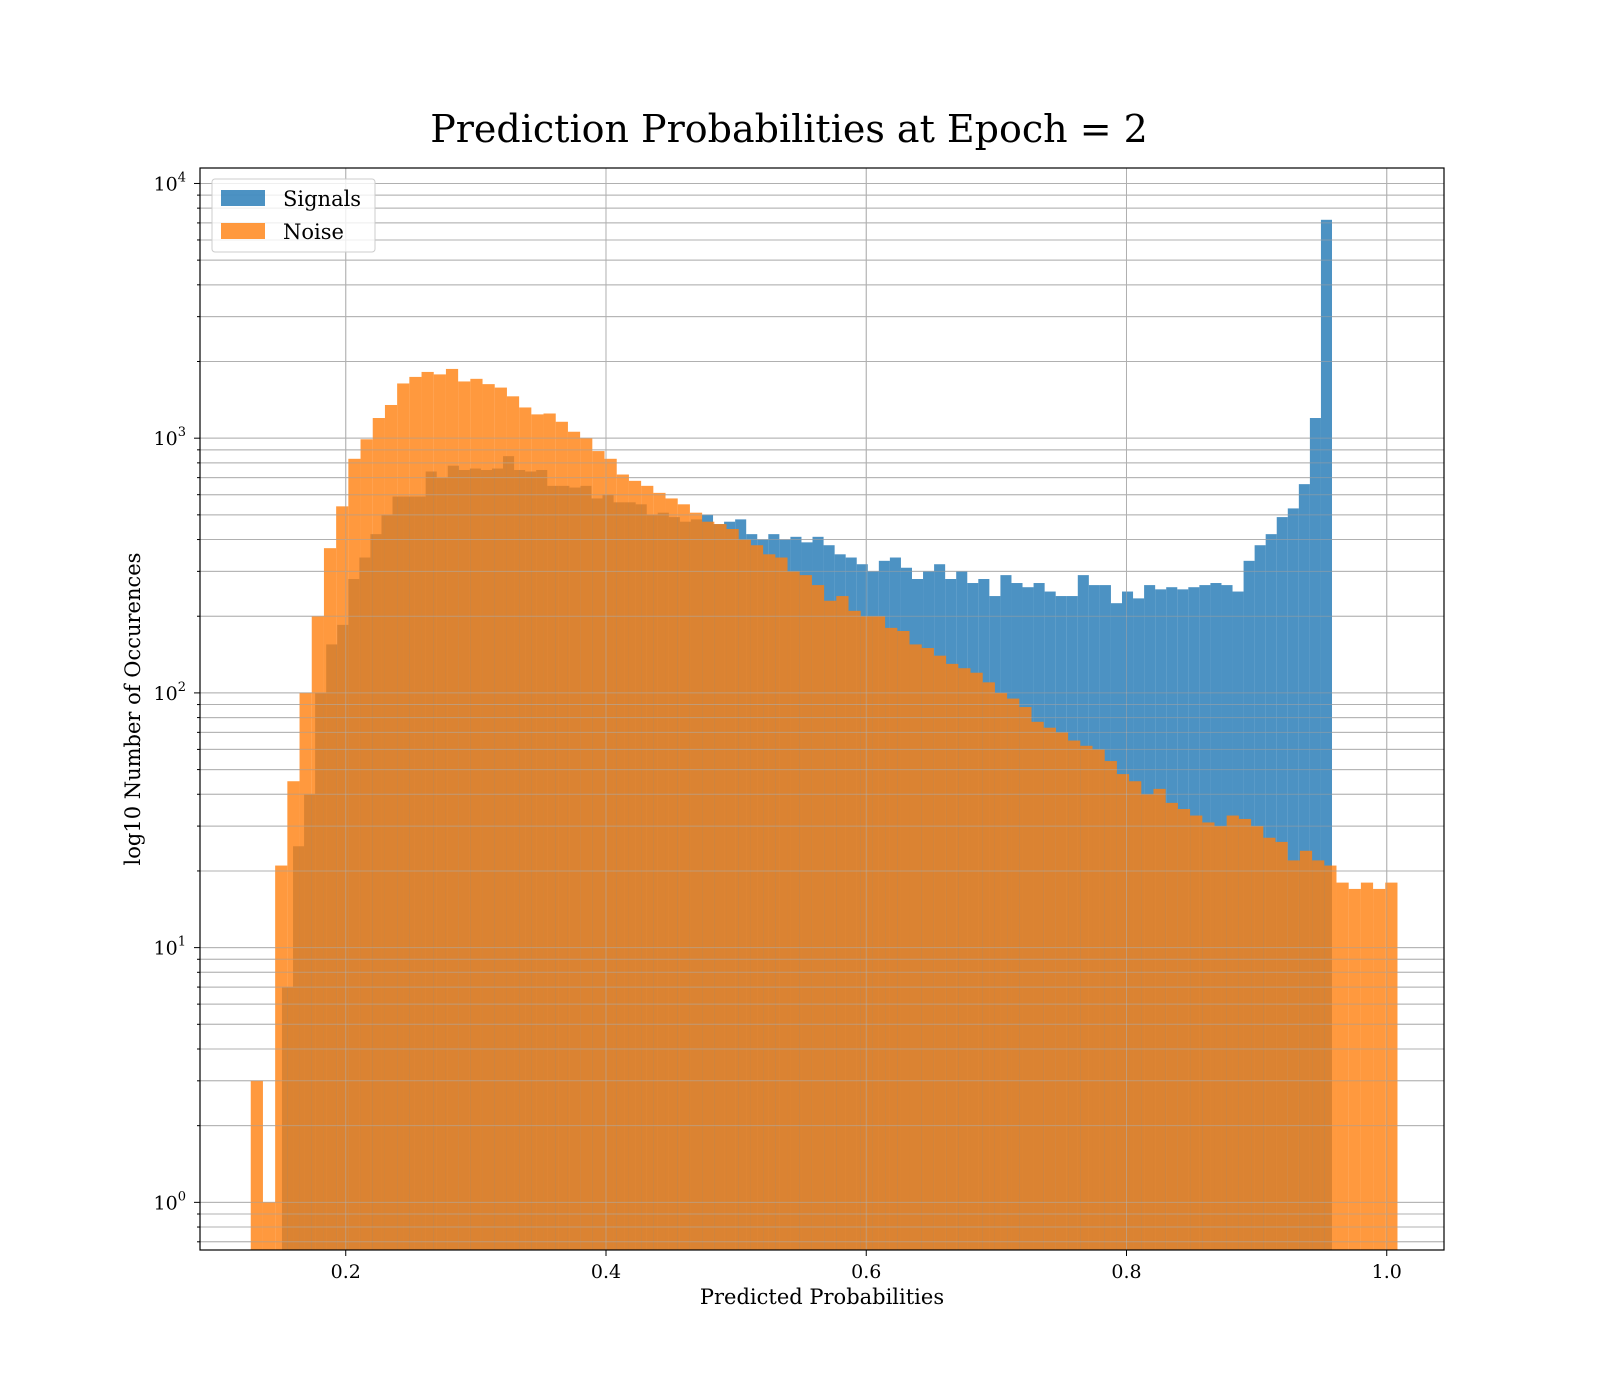  I want to click on x-tick-label: 1.0, so click(1387, 1272).